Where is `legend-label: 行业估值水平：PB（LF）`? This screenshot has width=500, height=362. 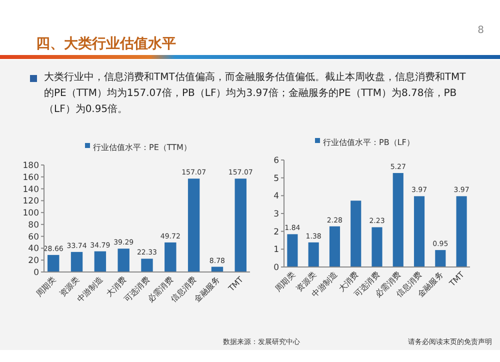
legend-label: 行业估值水平：PB（LF） is located at coordinates (368, 142).